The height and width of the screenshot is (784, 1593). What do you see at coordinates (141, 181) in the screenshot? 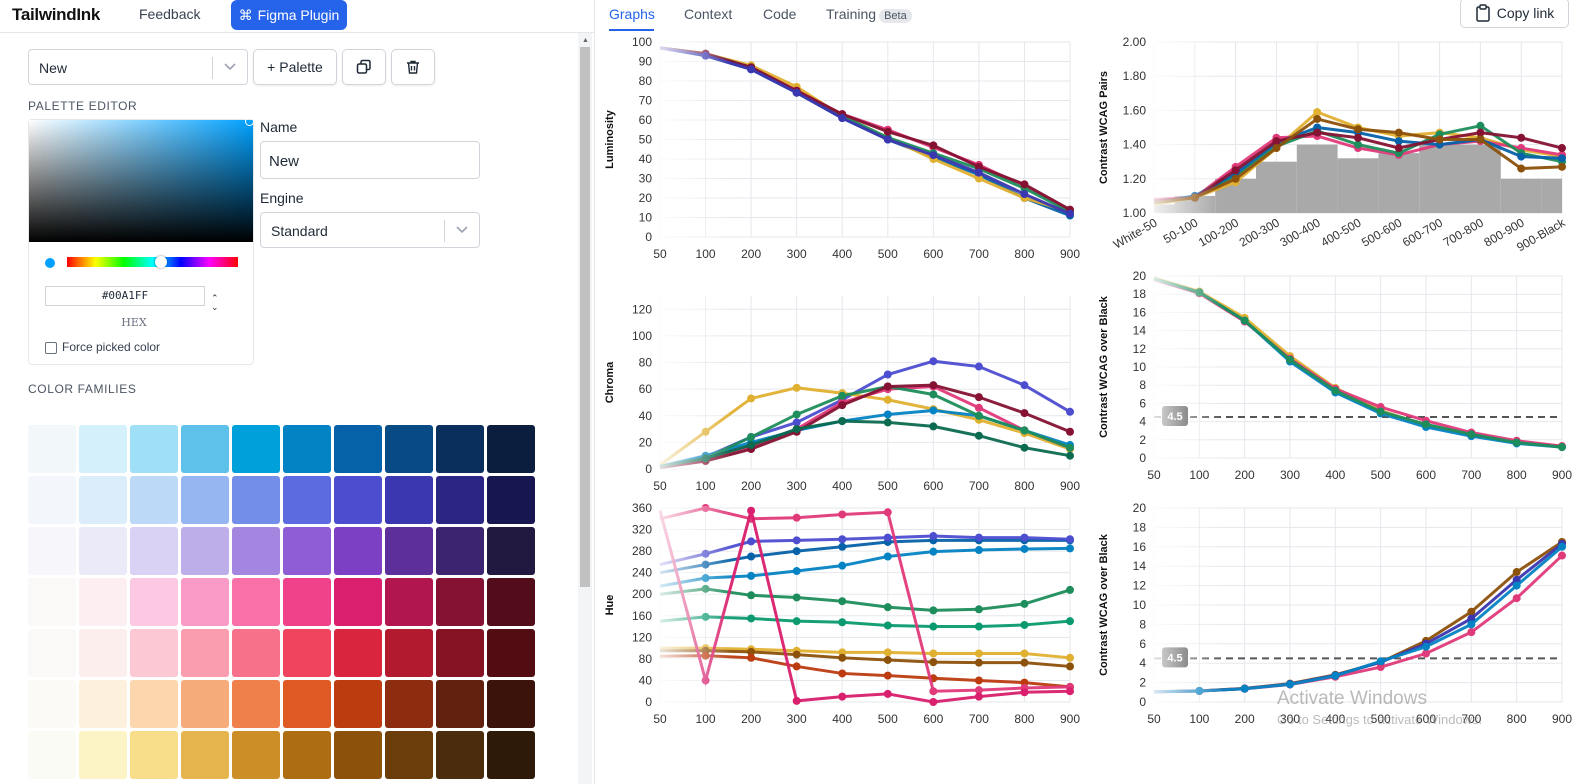
I see `saturation-value-area` at bounding box center [141, 181].